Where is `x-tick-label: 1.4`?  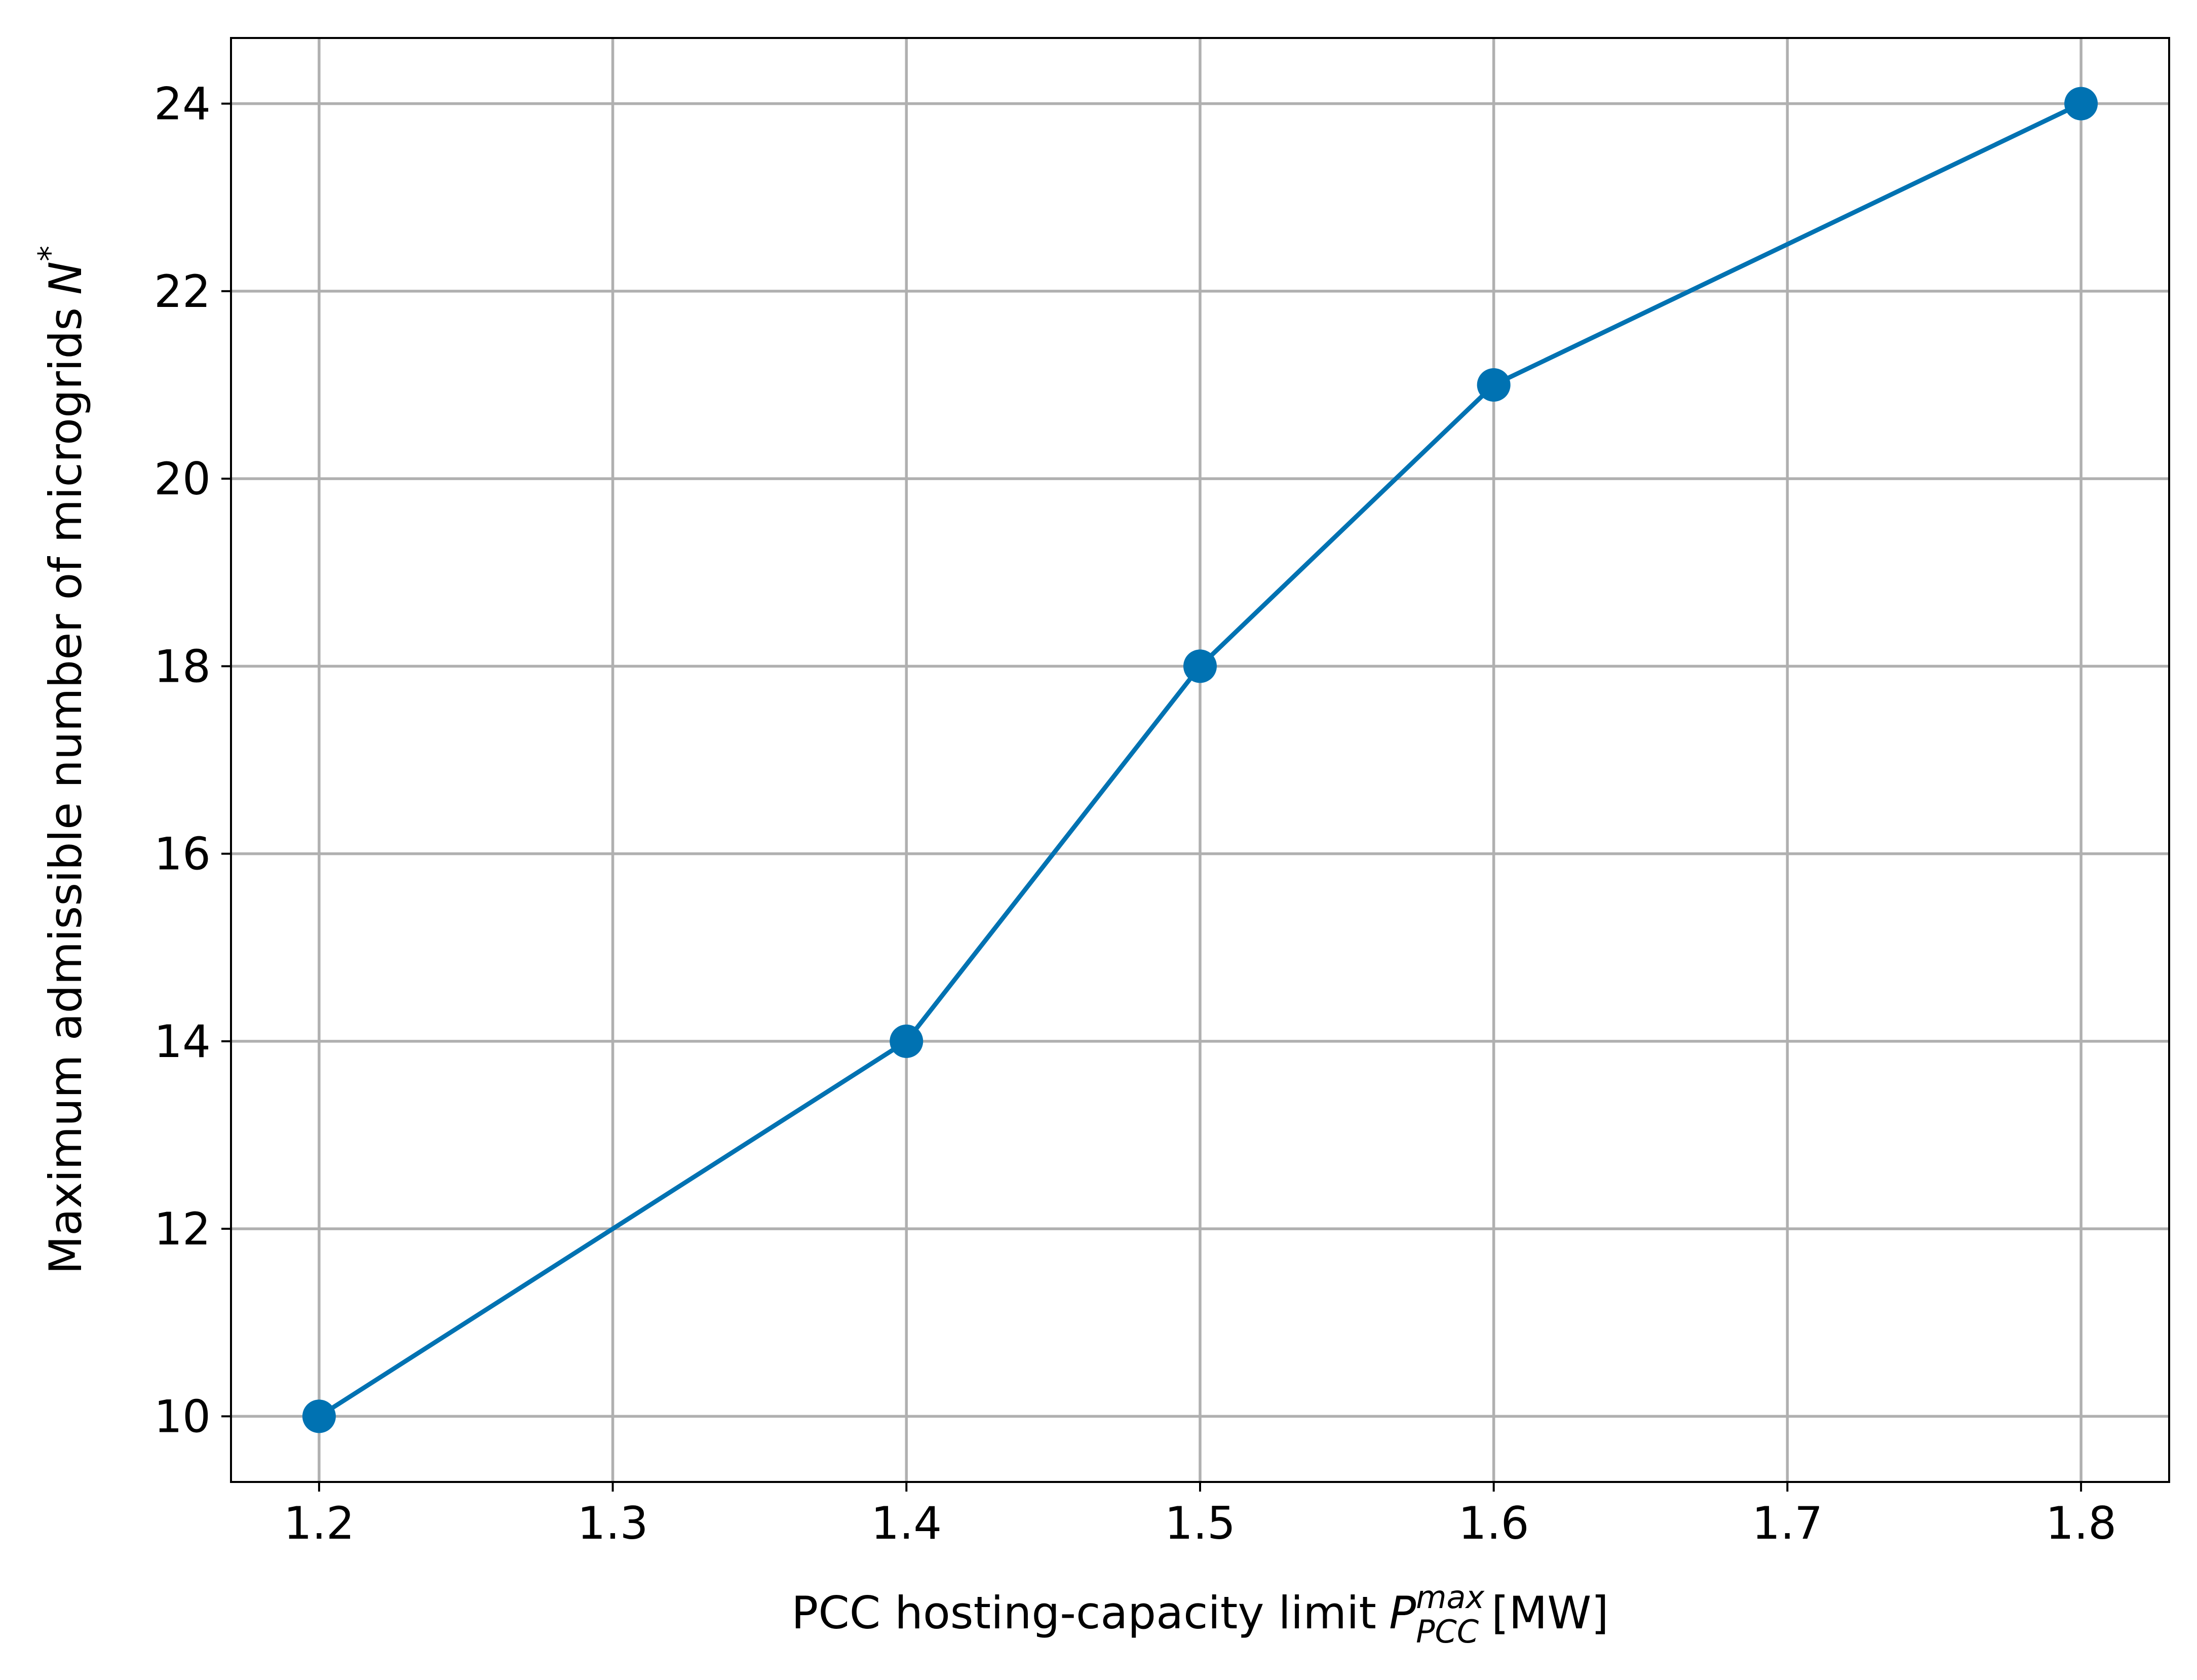
x-tick-label: 1.4 is located at coordinates (907, 1523).